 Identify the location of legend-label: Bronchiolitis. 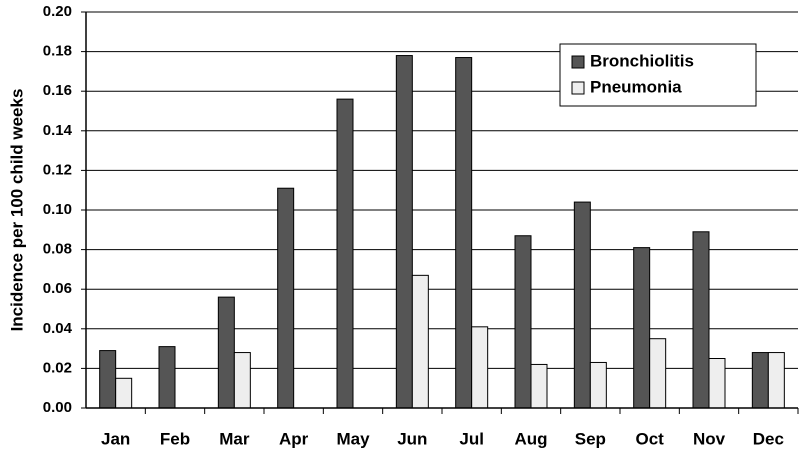
(642, 60).